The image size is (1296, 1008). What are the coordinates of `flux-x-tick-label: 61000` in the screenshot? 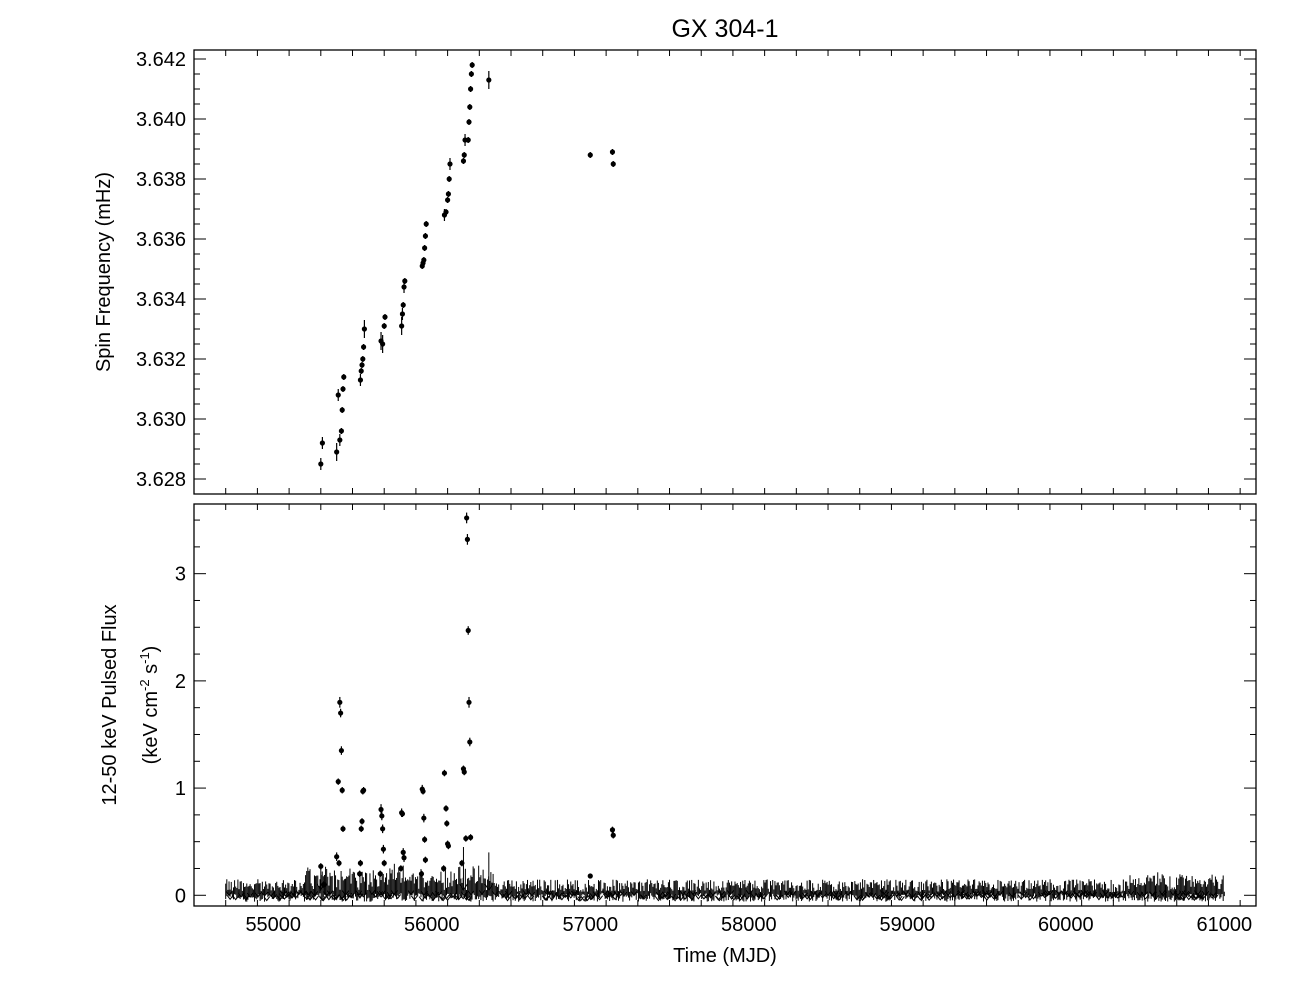 It's located at (1224, 925).